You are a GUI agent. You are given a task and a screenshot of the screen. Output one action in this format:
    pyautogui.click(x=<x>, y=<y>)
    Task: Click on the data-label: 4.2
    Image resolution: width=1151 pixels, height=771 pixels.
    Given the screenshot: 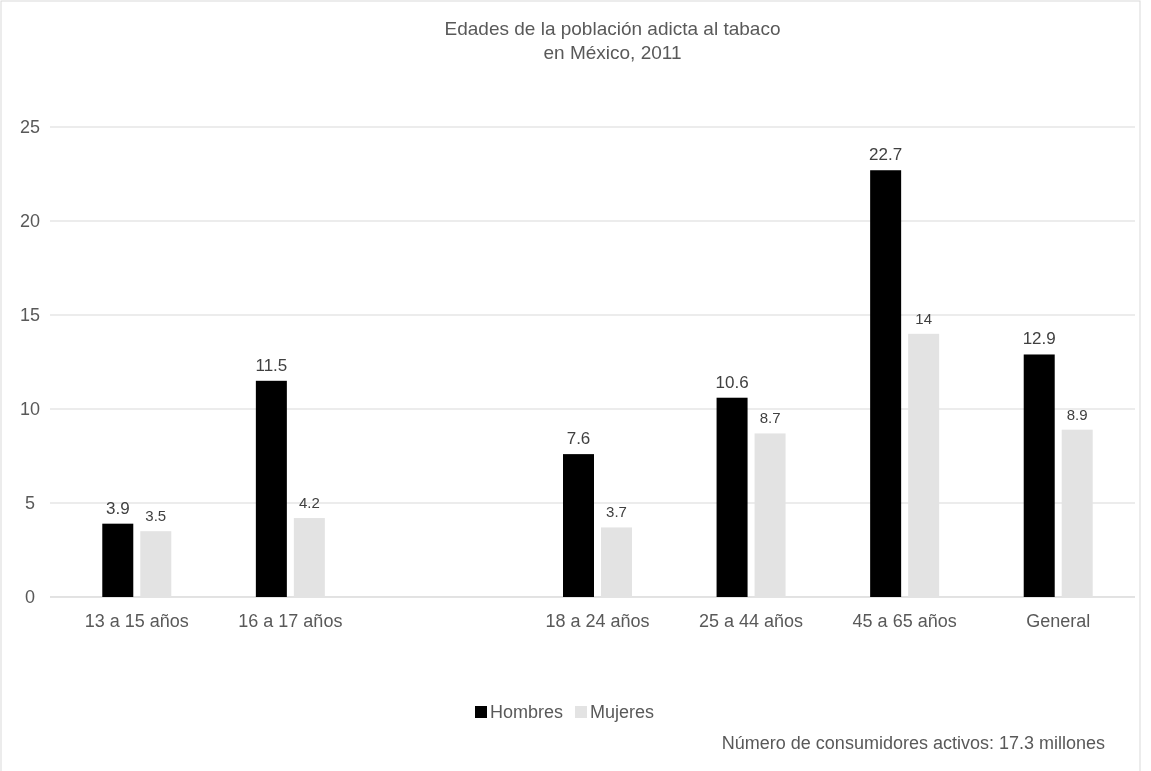 What is the action you would take?
    pyautogui.click(x=309, y=503)
    